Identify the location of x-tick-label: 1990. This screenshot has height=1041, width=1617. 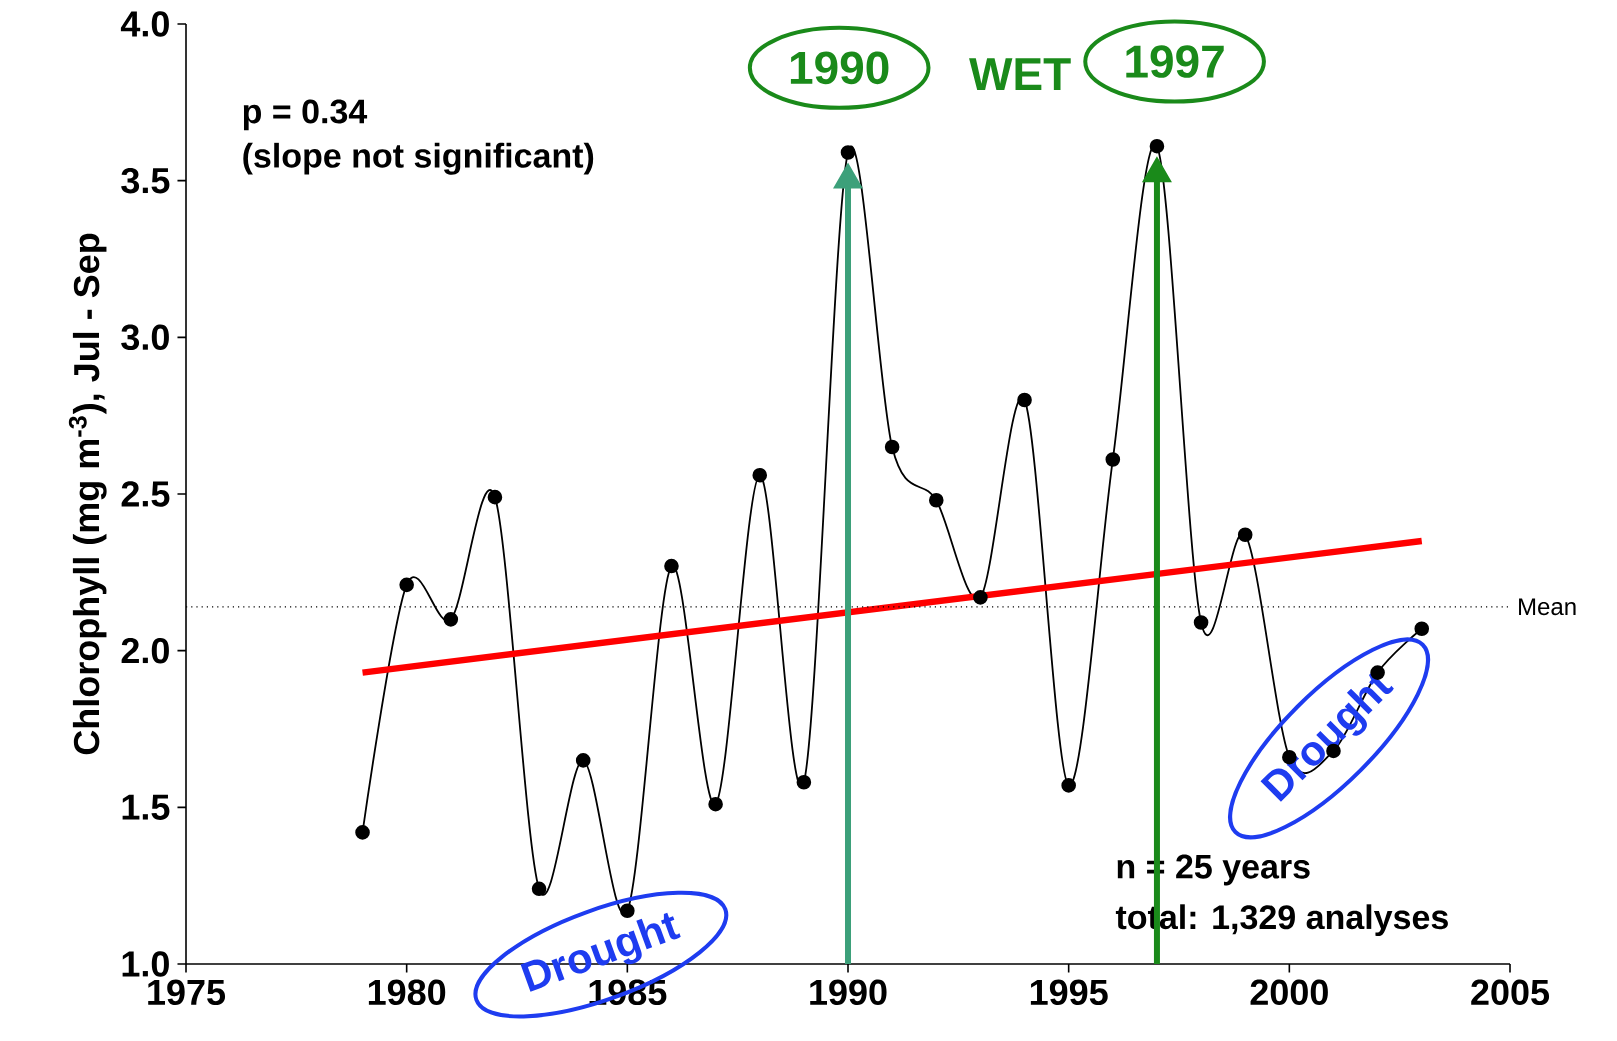
(848, 992).